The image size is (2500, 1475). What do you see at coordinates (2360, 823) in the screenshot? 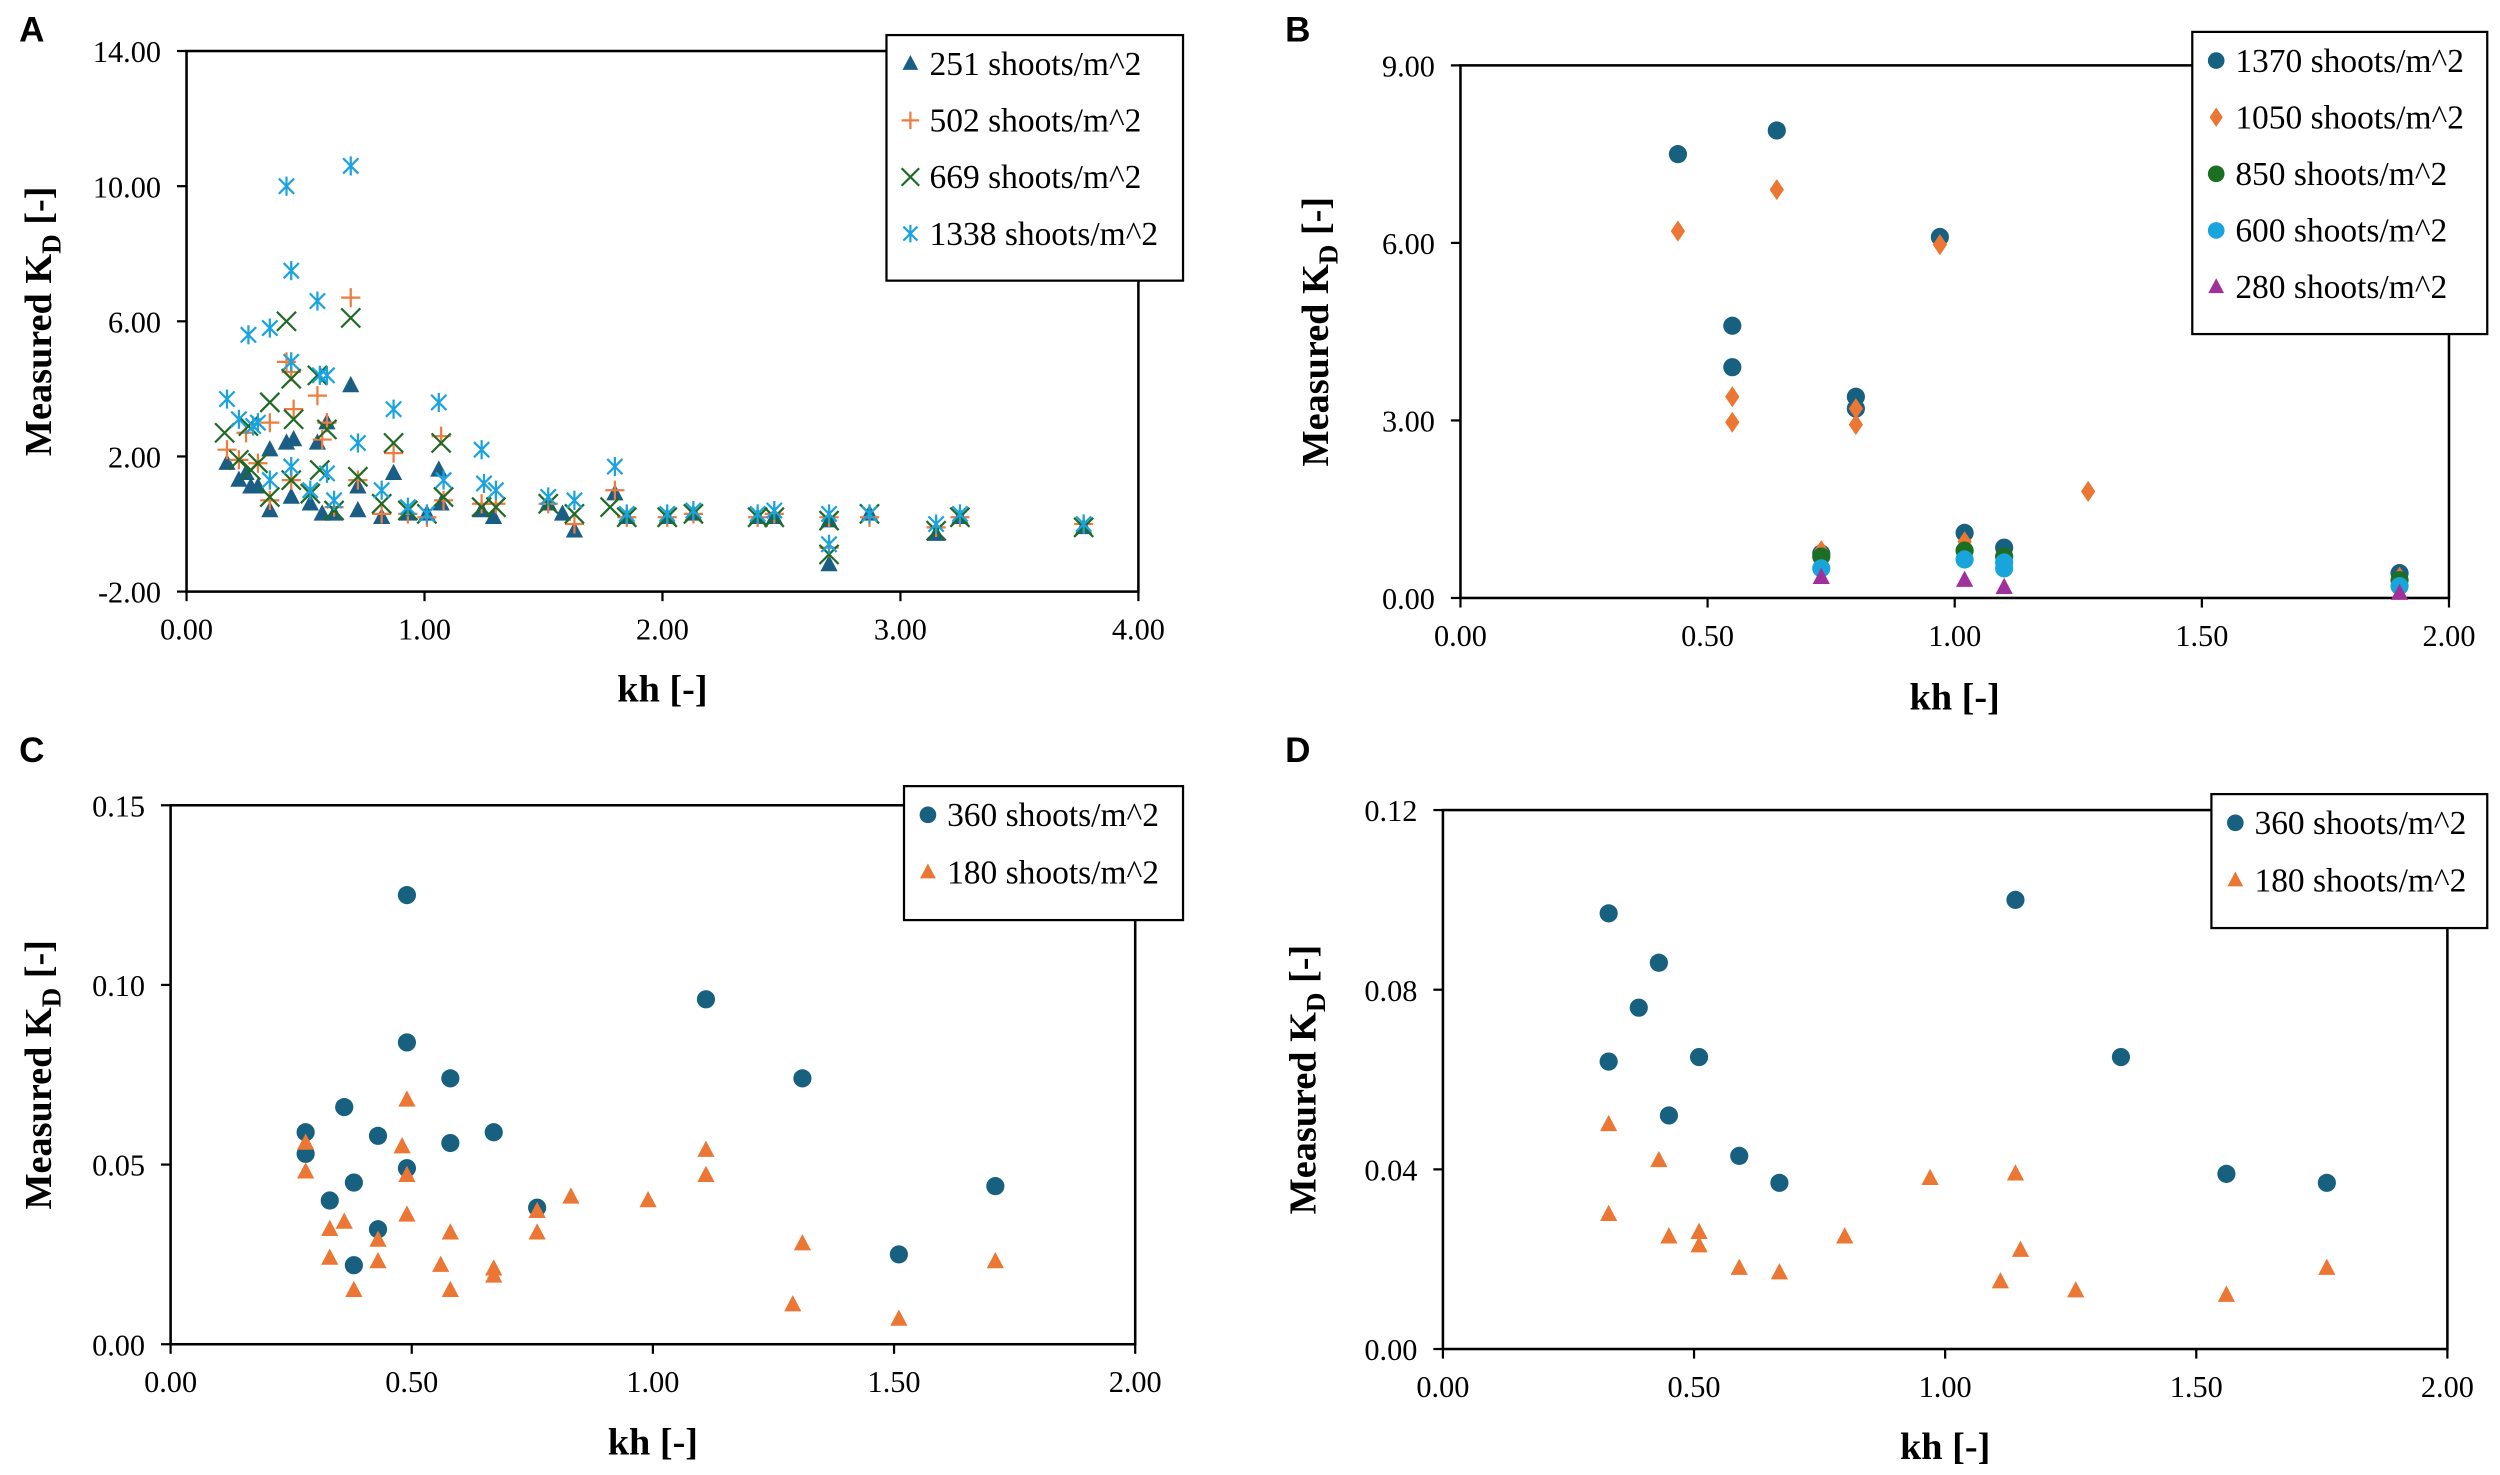
I see `legend-entry: 360 shoots/m^2` at bounding box center [2360, 823].